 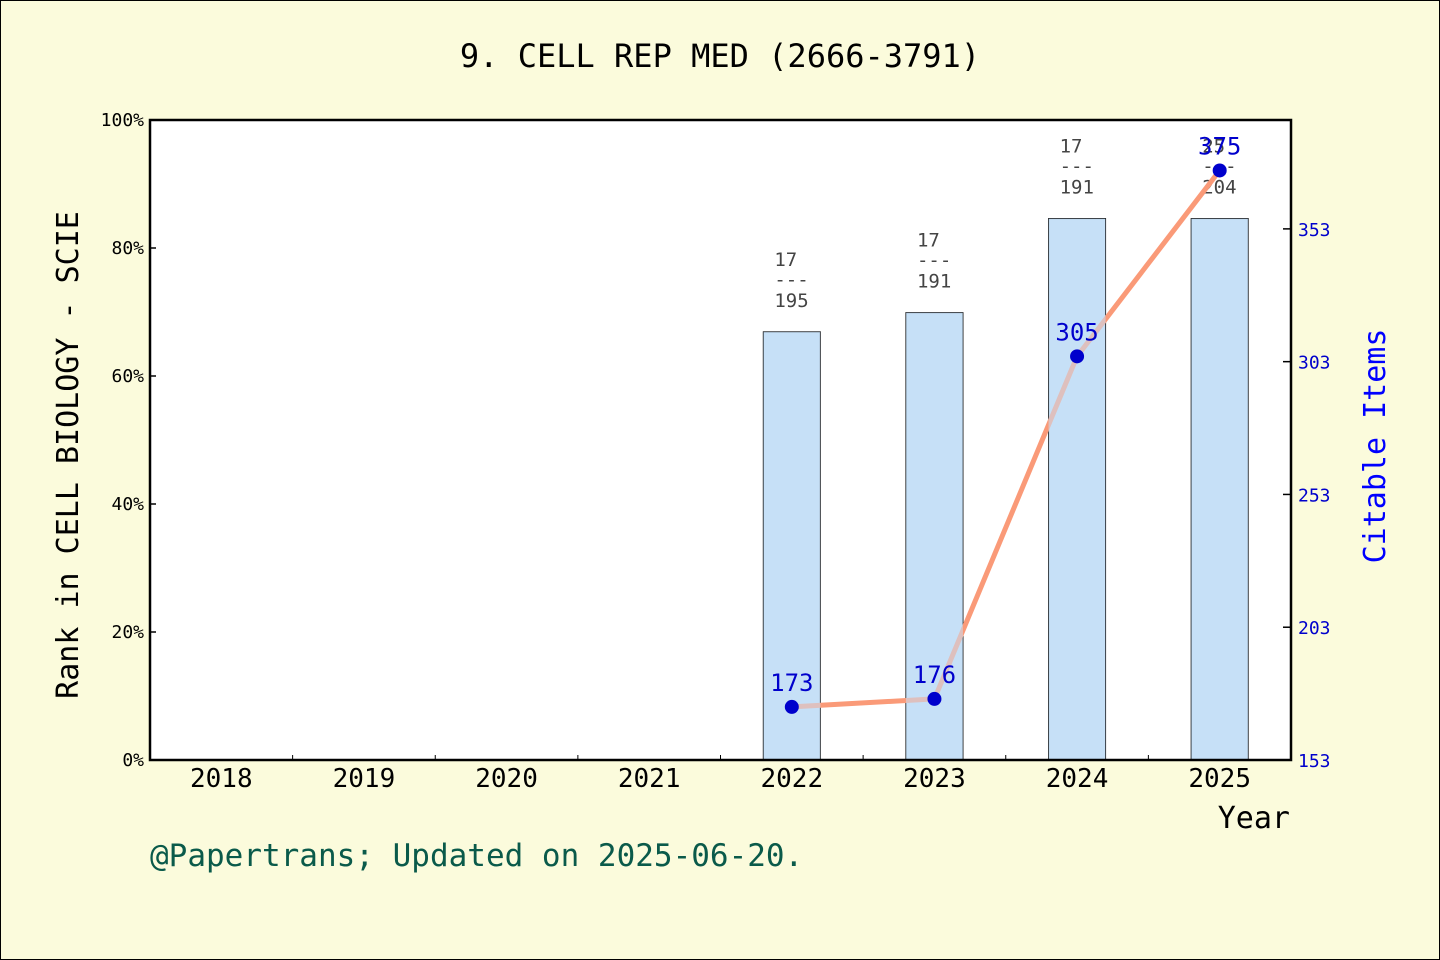 I want to click on x-tick-label-2018: 2018, so click(x=221, y=779).